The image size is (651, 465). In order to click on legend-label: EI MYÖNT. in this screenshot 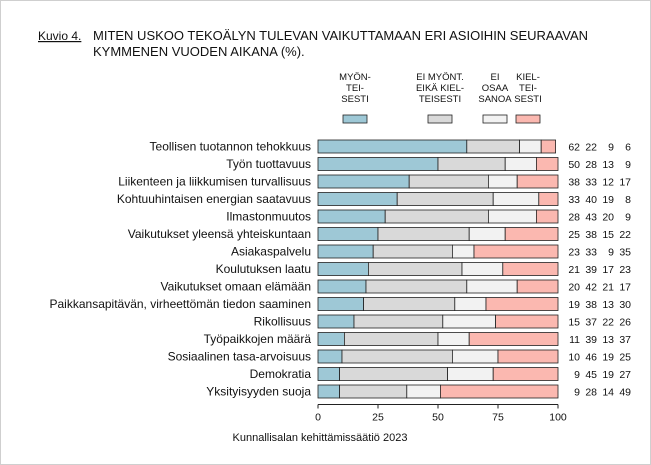, I will do `click(440, 77)`.